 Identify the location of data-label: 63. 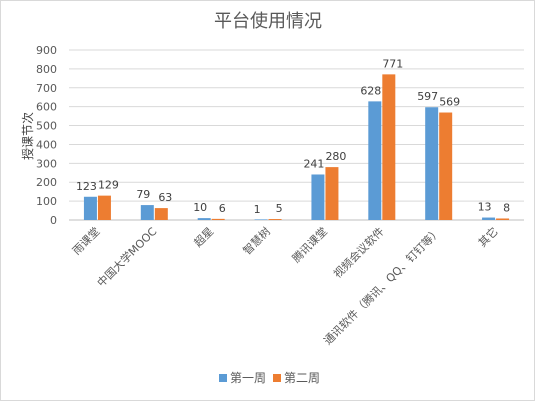
(165, 197).